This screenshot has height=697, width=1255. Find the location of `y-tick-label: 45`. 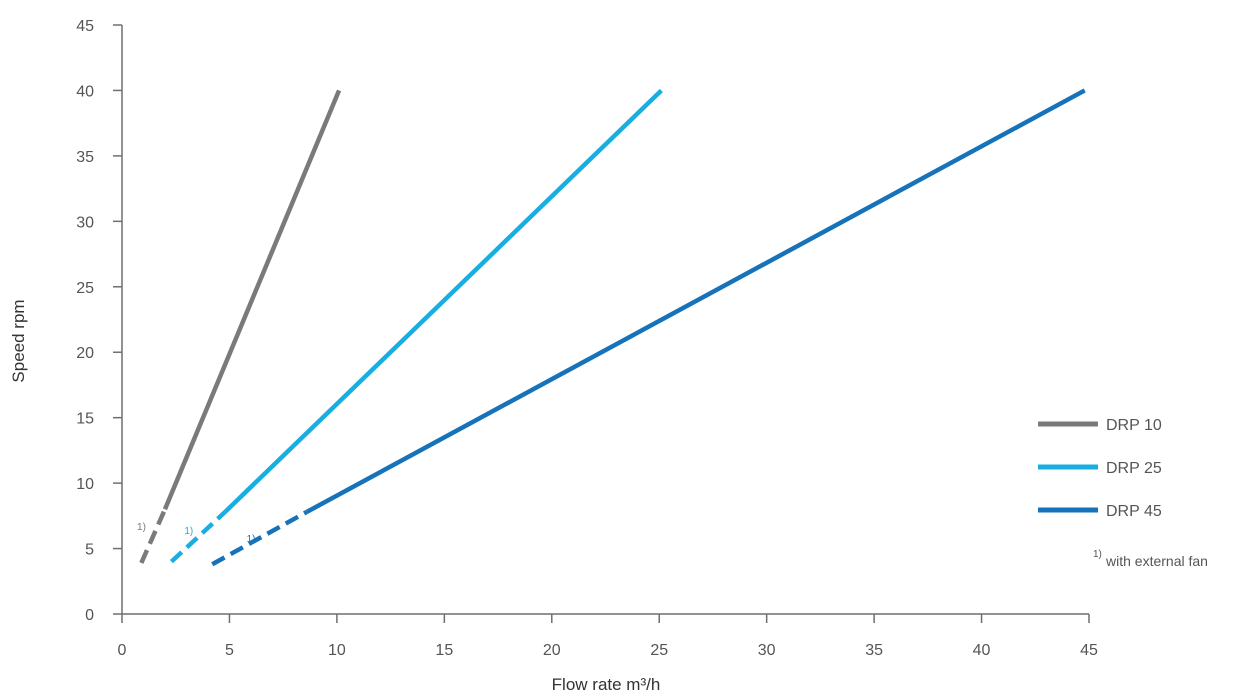

y-tick-label: 45 is located at coordinates (85, 26).